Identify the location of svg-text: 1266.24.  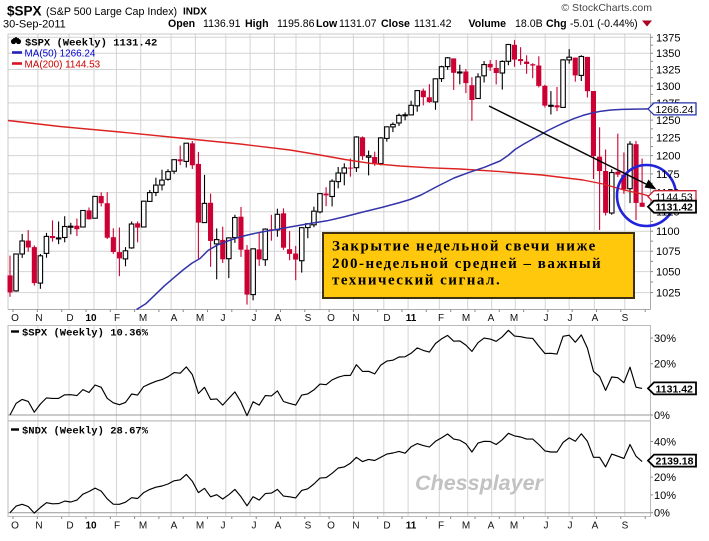
(675, 110).